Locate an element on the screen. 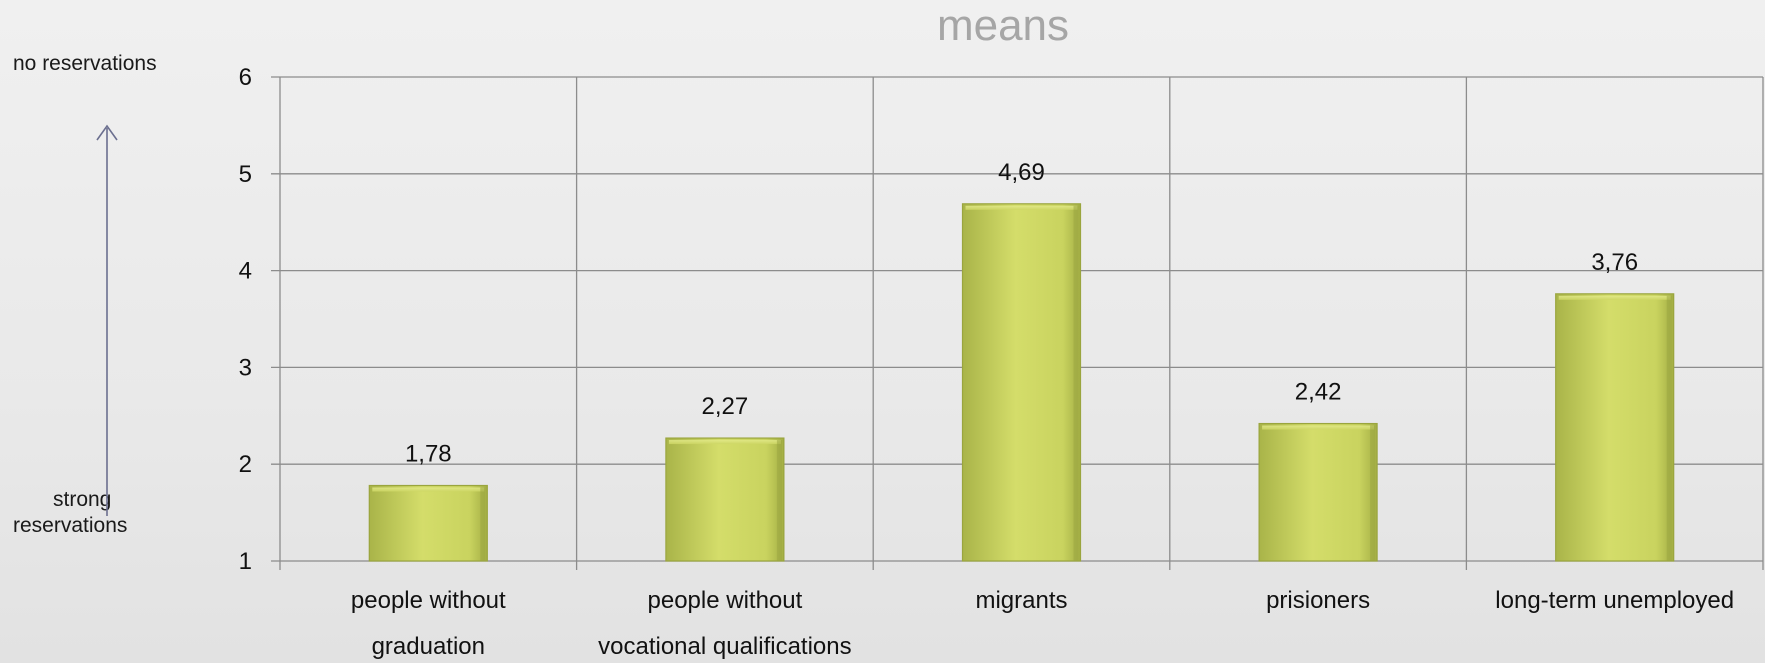  reservation-arrow-head-icon is located at coordinates (107, 132).